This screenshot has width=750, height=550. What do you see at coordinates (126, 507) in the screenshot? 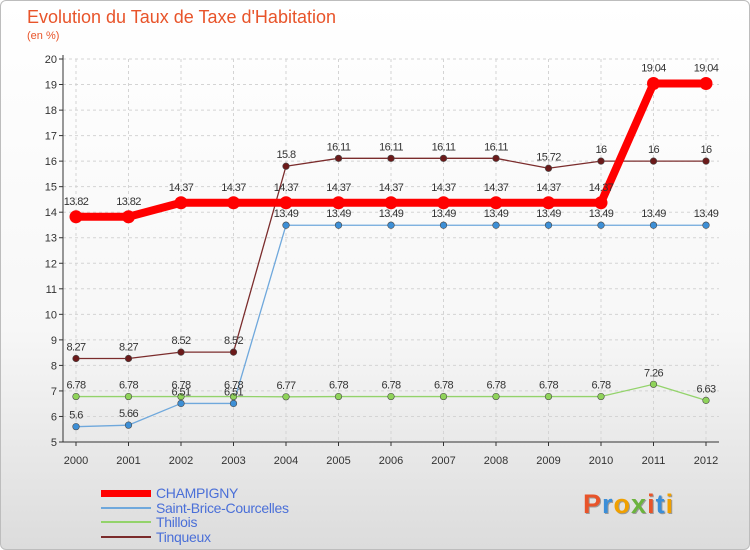
I see `legend-swatch-saint-brice-courcelles` at bounding box center [126, 507].